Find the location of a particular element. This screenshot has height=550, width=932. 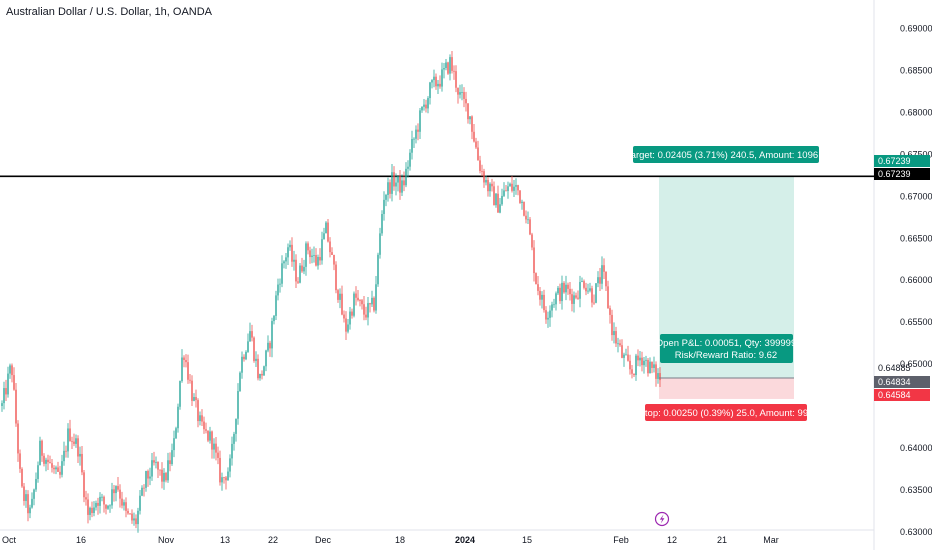

time-tick-label: 22 is located at coordinates (273, 540).